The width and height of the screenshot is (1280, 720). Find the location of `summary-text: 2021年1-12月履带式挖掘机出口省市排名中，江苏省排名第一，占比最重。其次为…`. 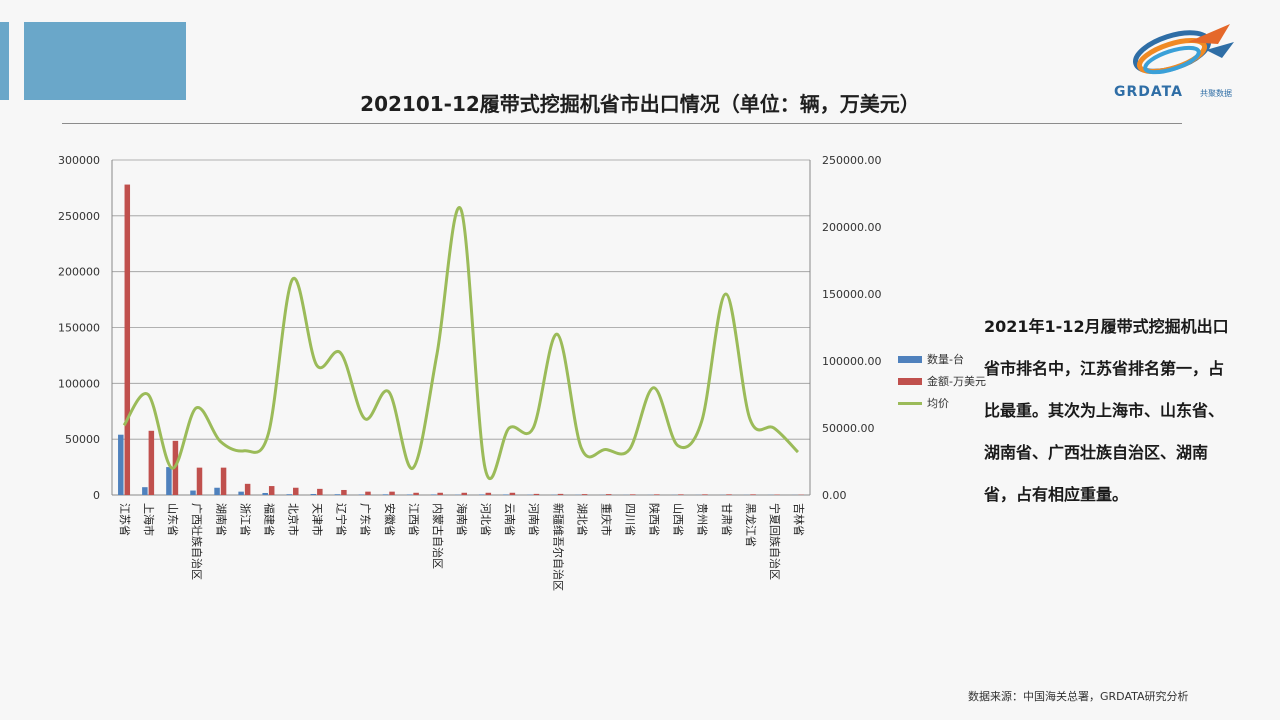

summary-text: 2021年1-12月履带式挖掘机出口省市排名中，江苏省排名第一，占比最重。其次为… is located at coordinates (1106, 410).